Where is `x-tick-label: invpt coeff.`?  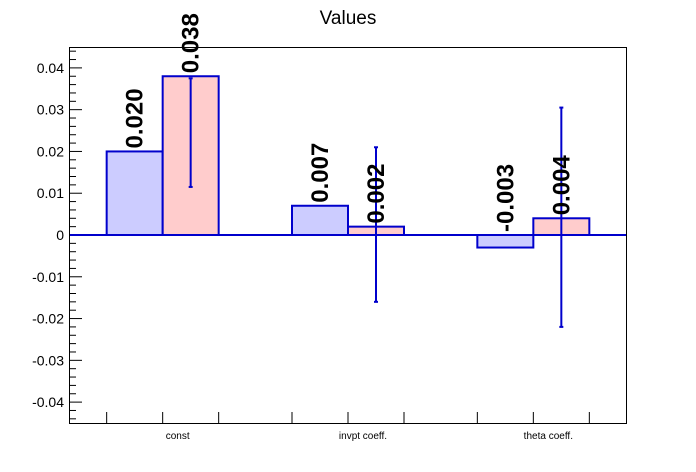 x-tick-label: invpt coeff. is located at coordinates (363, 436).